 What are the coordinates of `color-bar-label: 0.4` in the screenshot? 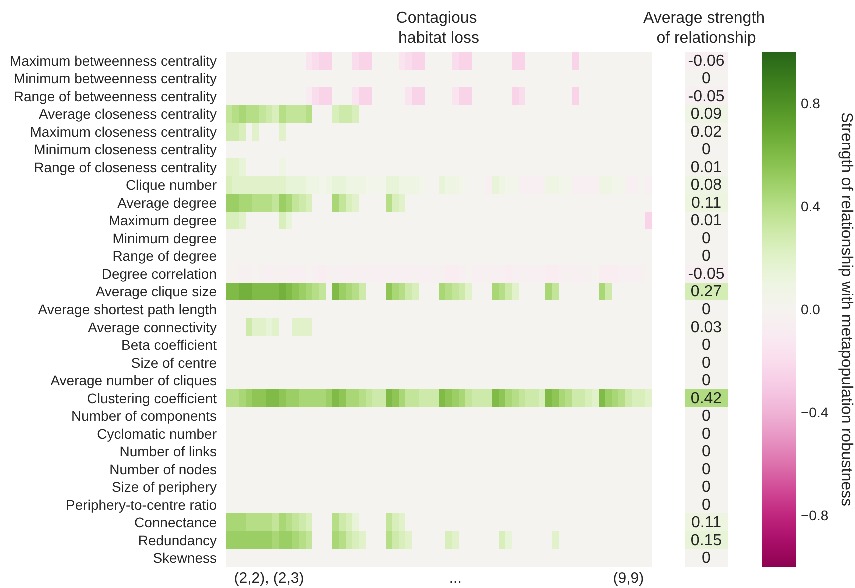 It's located at (811, 206).